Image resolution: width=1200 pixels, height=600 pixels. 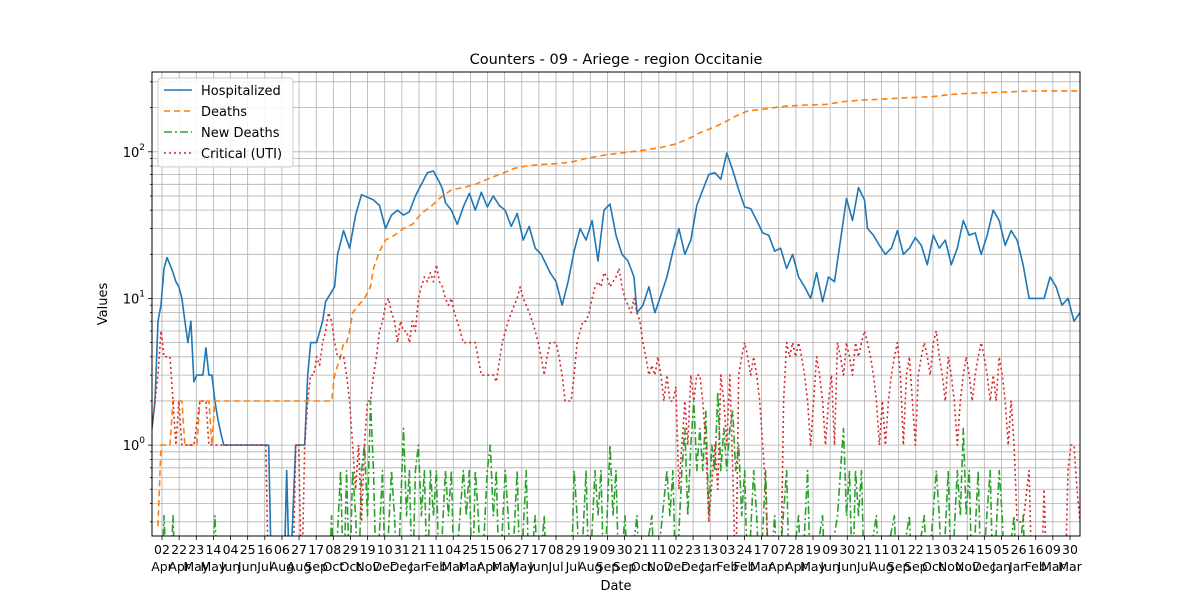 I want to click on x-tick-day-label: 11, so click(x=882, y=549).